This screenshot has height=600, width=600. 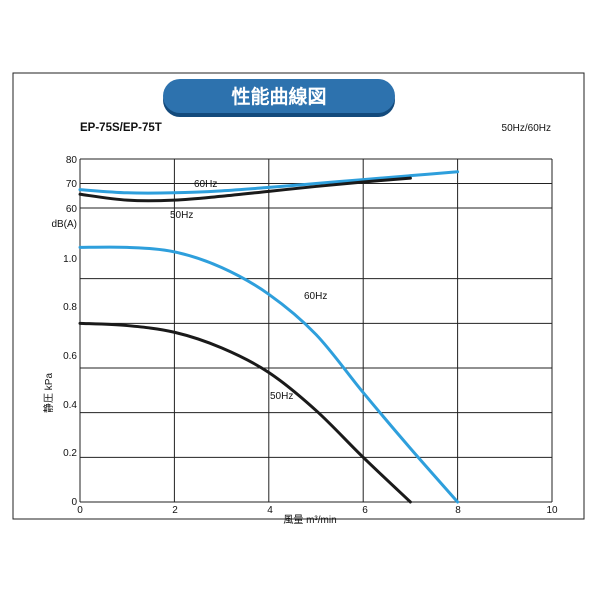 I want to click on x-axis-label: 風量 m³/min, so click(x=309, y=520).